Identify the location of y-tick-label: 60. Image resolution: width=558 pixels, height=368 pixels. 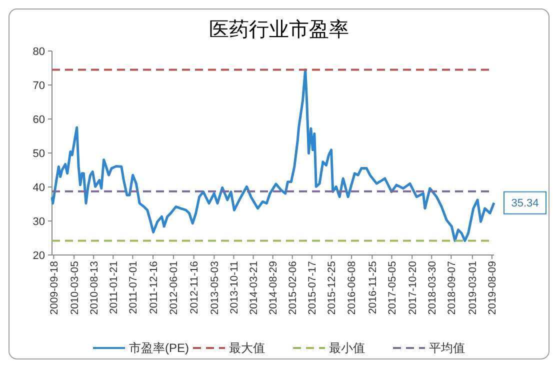
(38, 120).